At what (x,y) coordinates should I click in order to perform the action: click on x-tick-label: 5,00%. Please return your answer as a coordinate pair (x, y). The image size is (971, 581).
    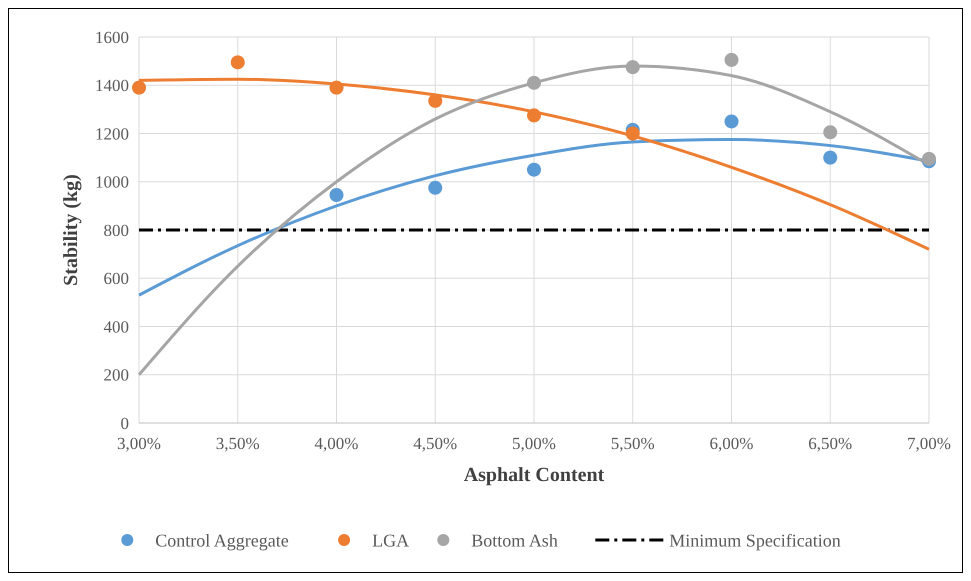
    Looking at the image, I should click on (534, 443).